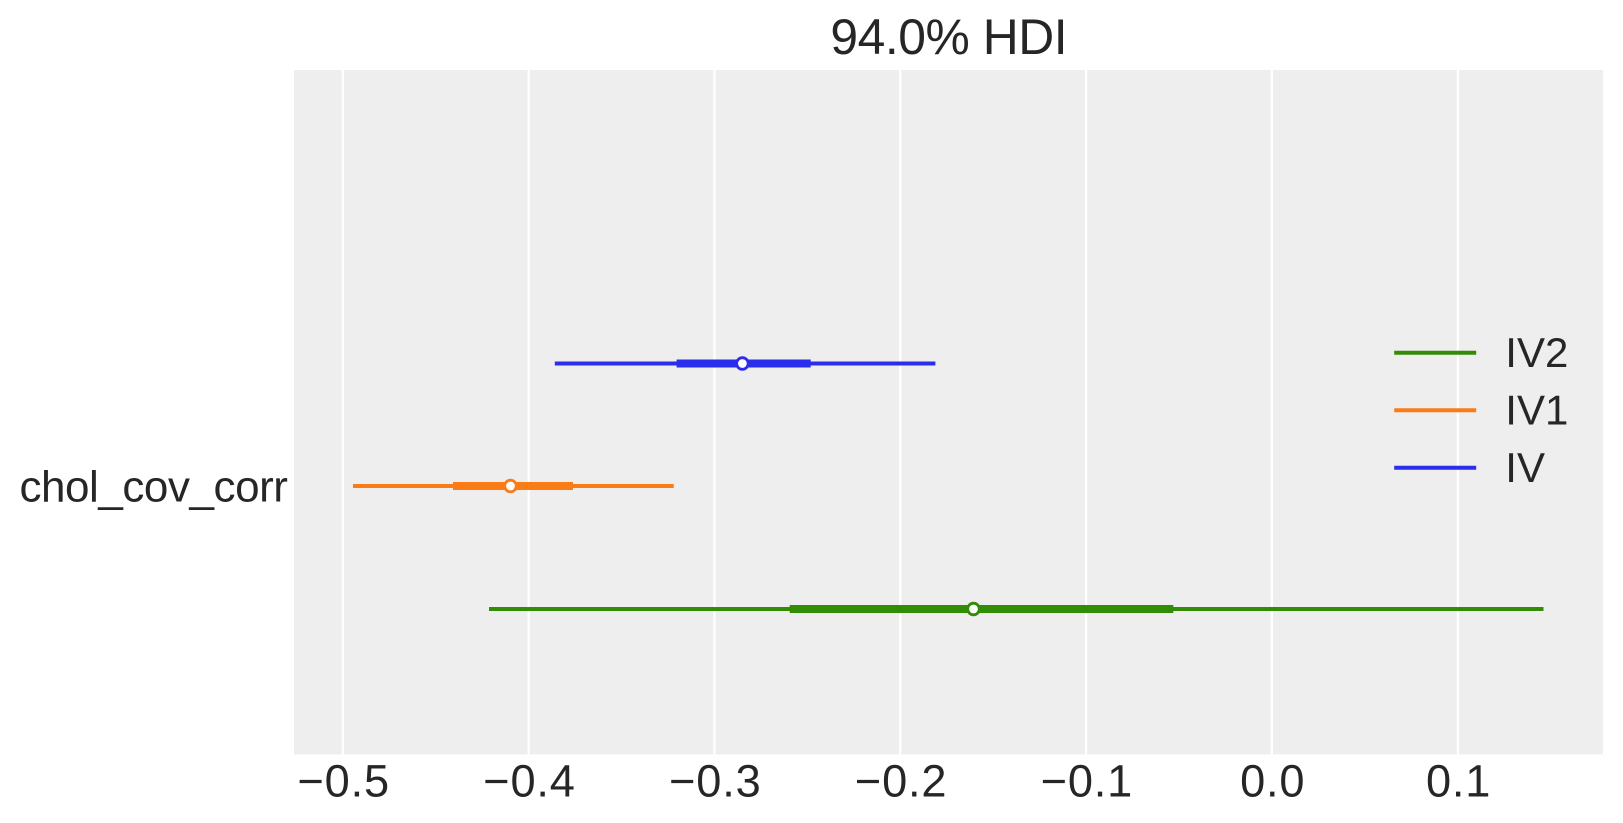  What do you see at coordinates (948, 37) in the screenshot?
I see `svg-text: 94.0% HDI` at bounding box center [948, 37].